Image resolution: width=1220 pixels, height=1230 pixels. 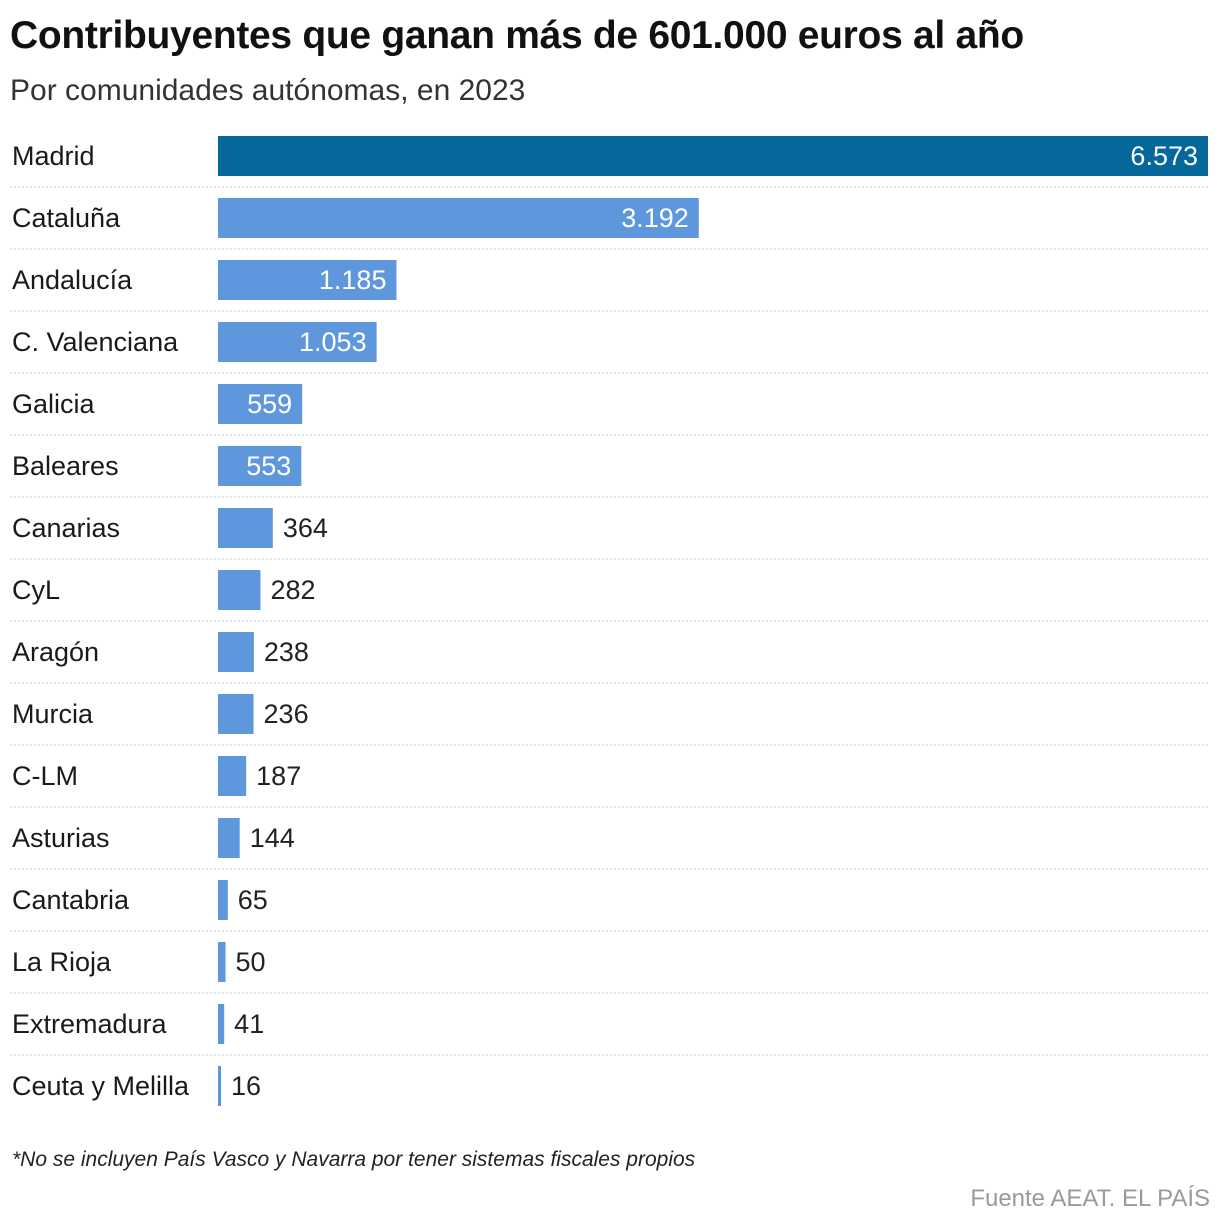 I want to click on value-label: 238, so click(x=286, y=652).